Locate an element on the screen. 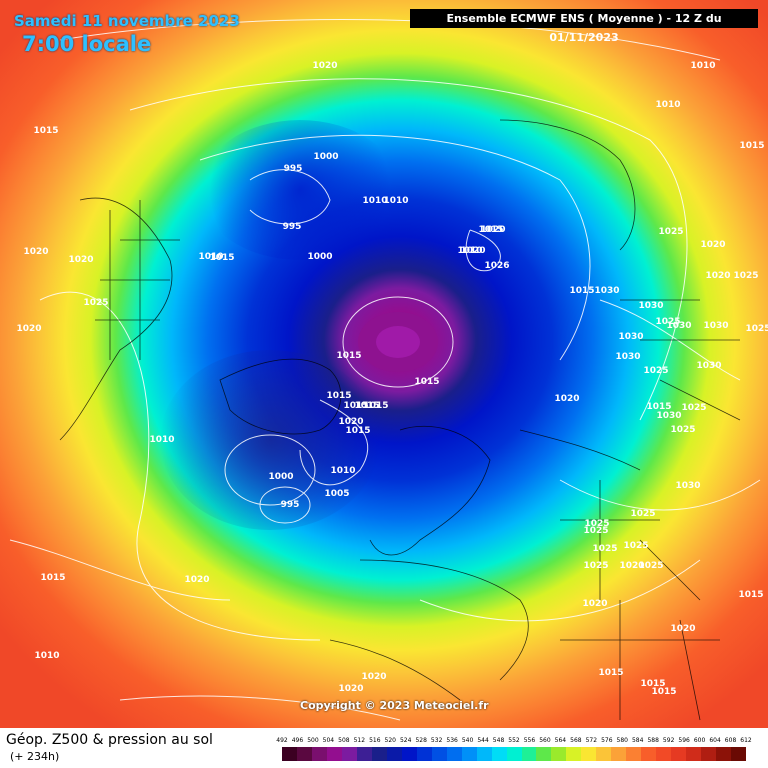 This screenshot has height=768, width=768. scale-tick-label: 492 is located at coordinates (282, 740).